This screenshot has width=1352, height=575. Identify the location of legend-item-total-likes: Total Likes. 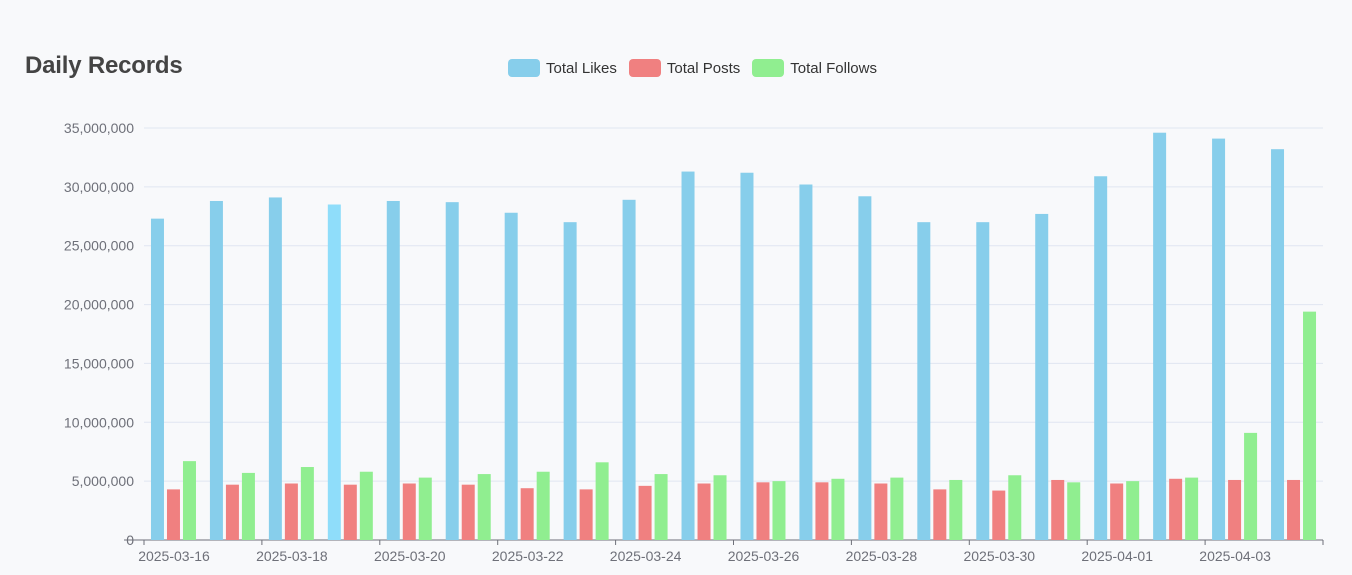
(562, 68).